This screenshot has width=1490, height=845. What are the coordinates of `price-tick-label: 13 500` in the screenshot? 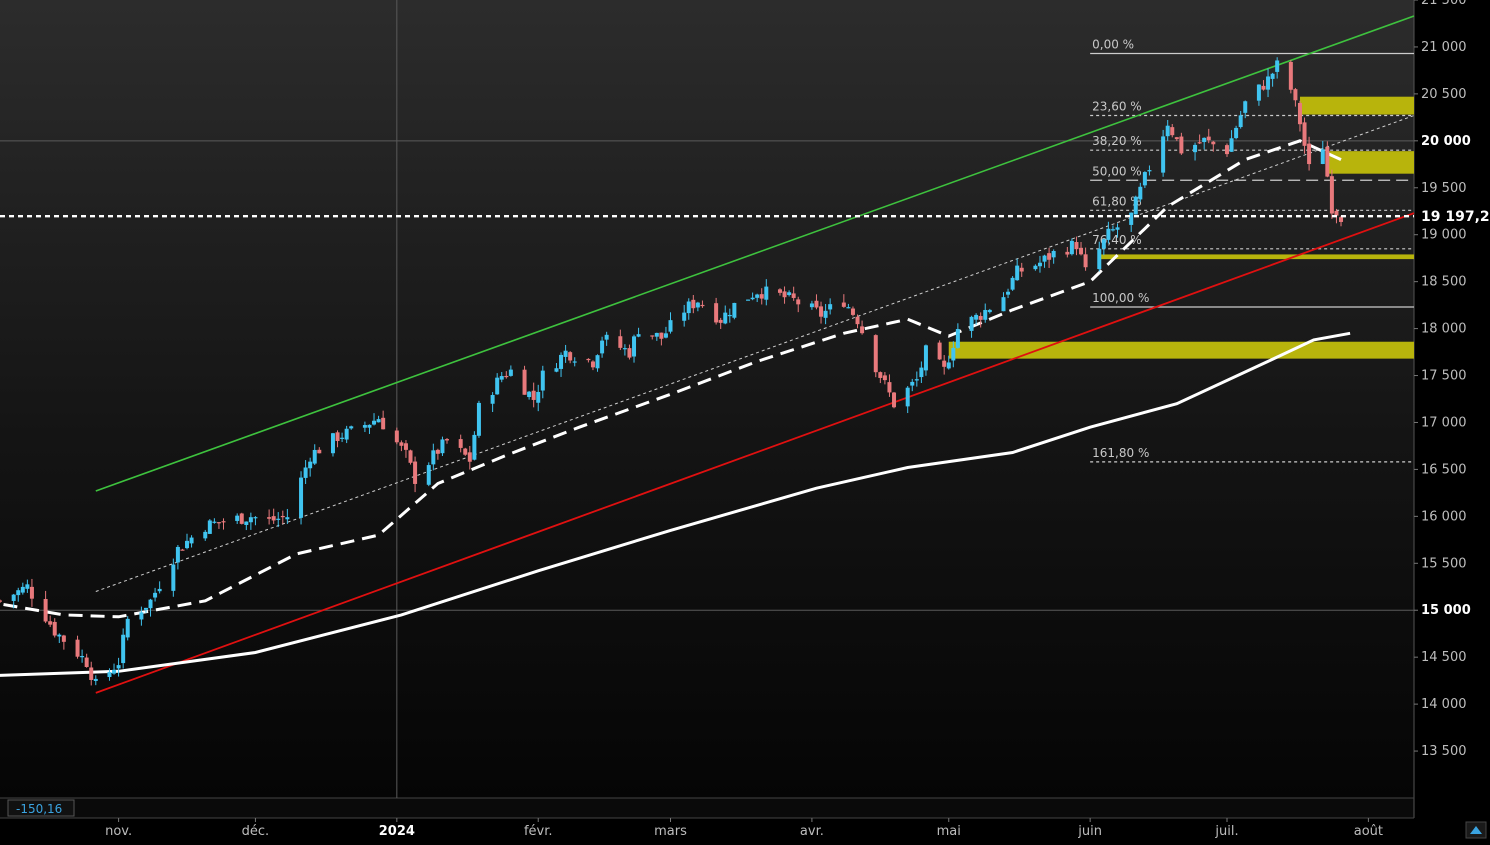 It's located at (1444, 751).